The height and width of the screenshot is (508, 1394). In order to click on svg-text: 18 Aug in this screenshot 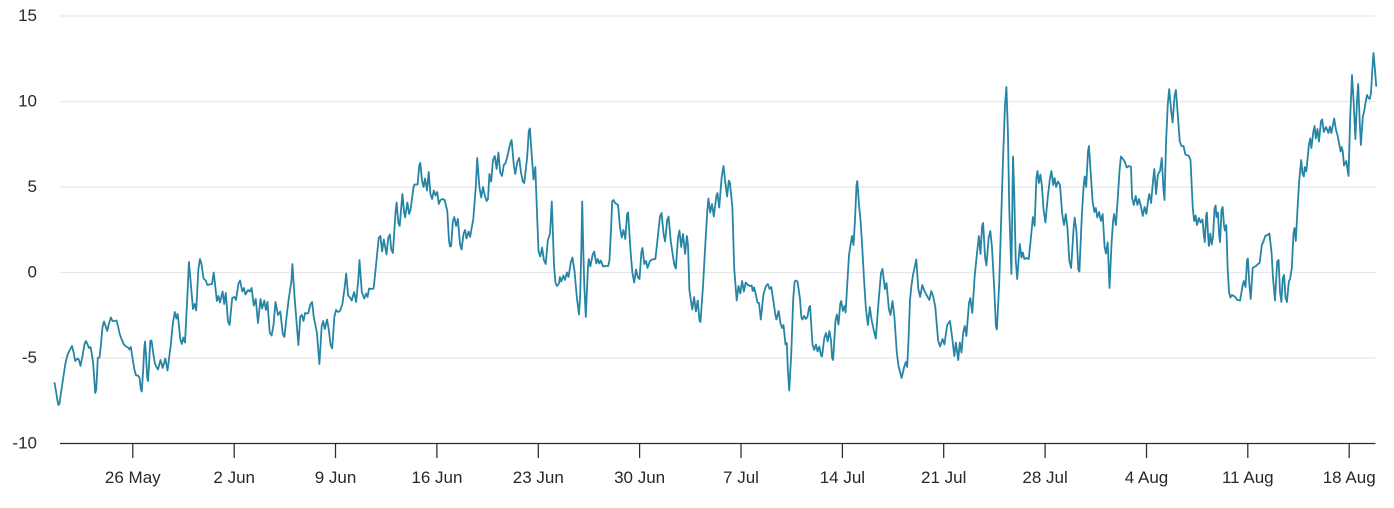, I will do `click(1349, 477)`.